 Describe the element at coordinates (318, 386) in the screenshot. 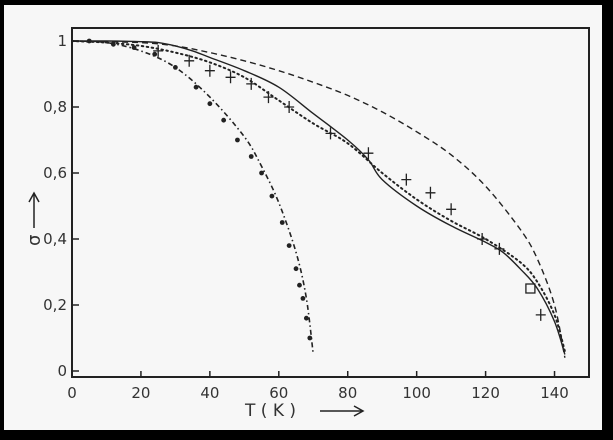

I see `x-axis: 0 20 40 60 80 100 120 140` at that location.